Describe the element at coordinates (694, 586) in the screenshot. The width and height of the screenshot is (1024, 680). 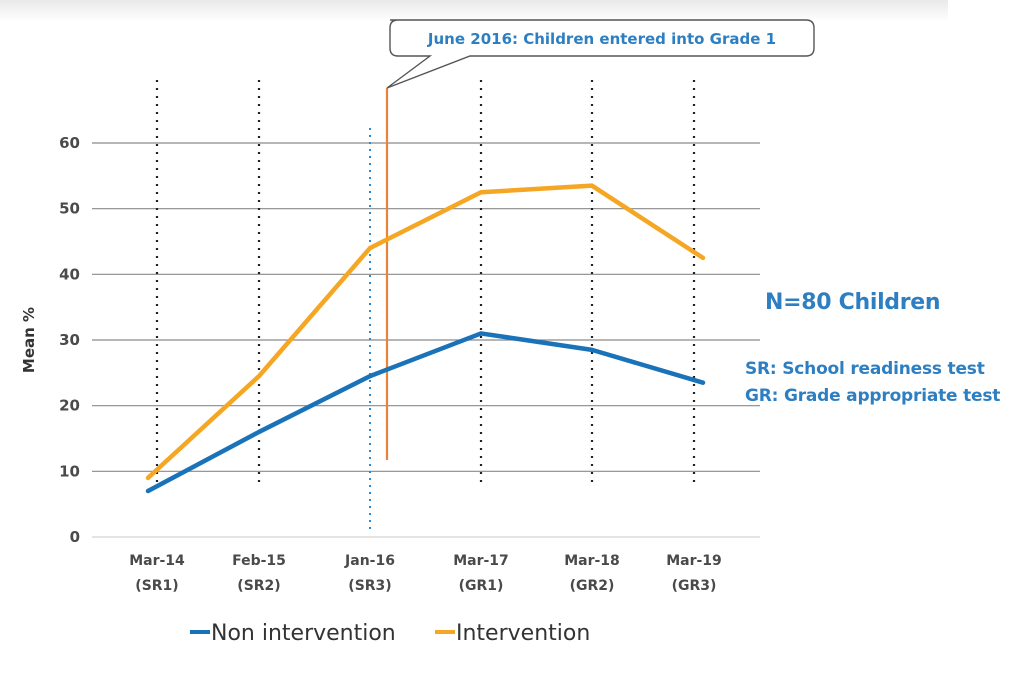
I see `x-tick-sublabel: (GR3)` at that location.